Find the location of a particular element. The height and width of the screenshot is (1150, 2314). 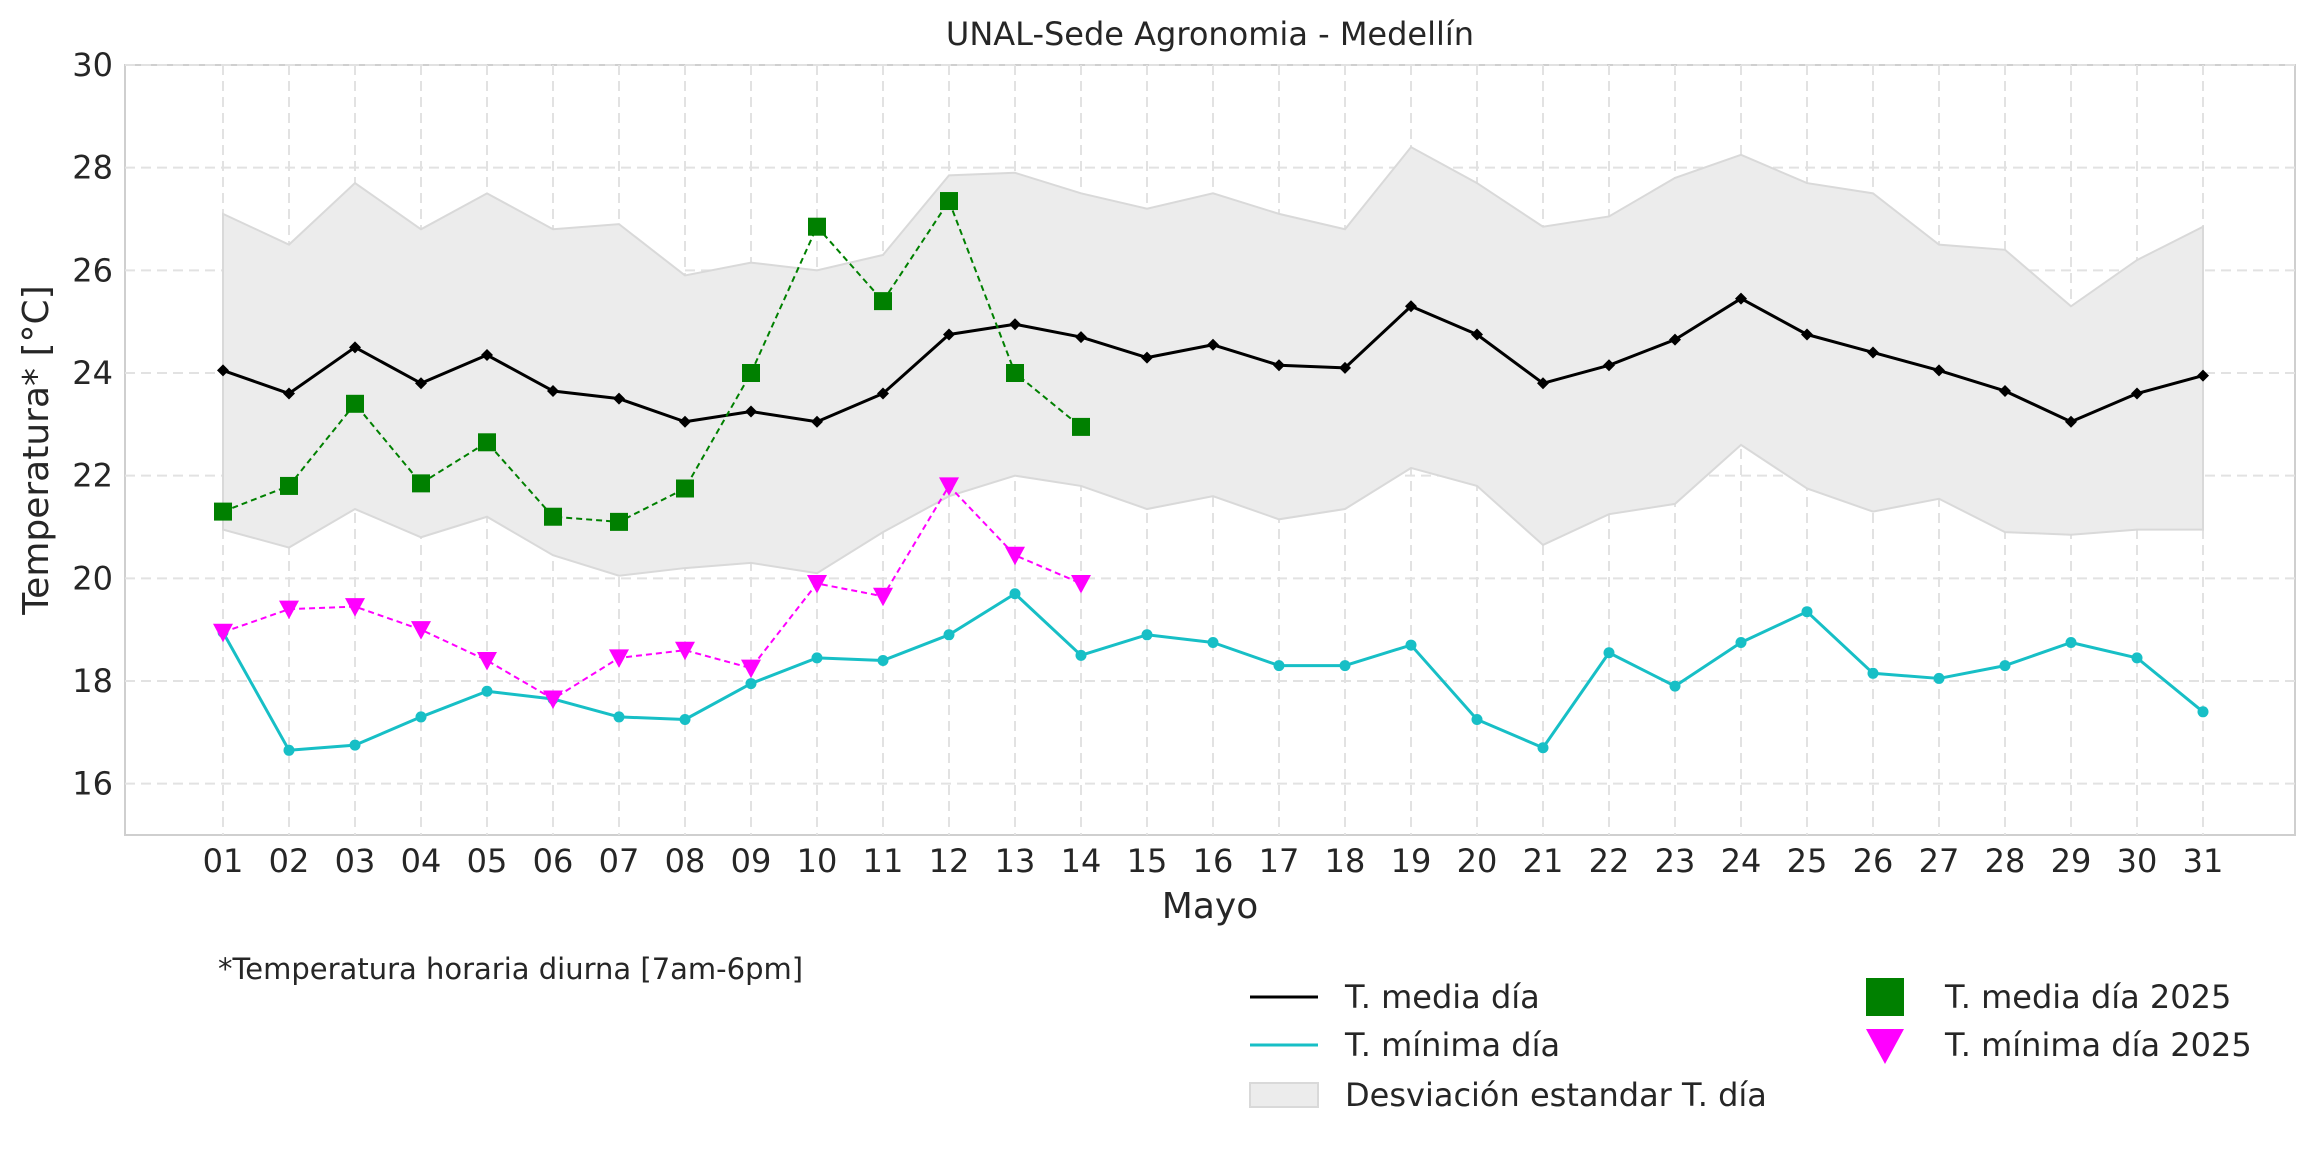

legend-label-1: T. mínima día is located at coordinates (1452, 1045).